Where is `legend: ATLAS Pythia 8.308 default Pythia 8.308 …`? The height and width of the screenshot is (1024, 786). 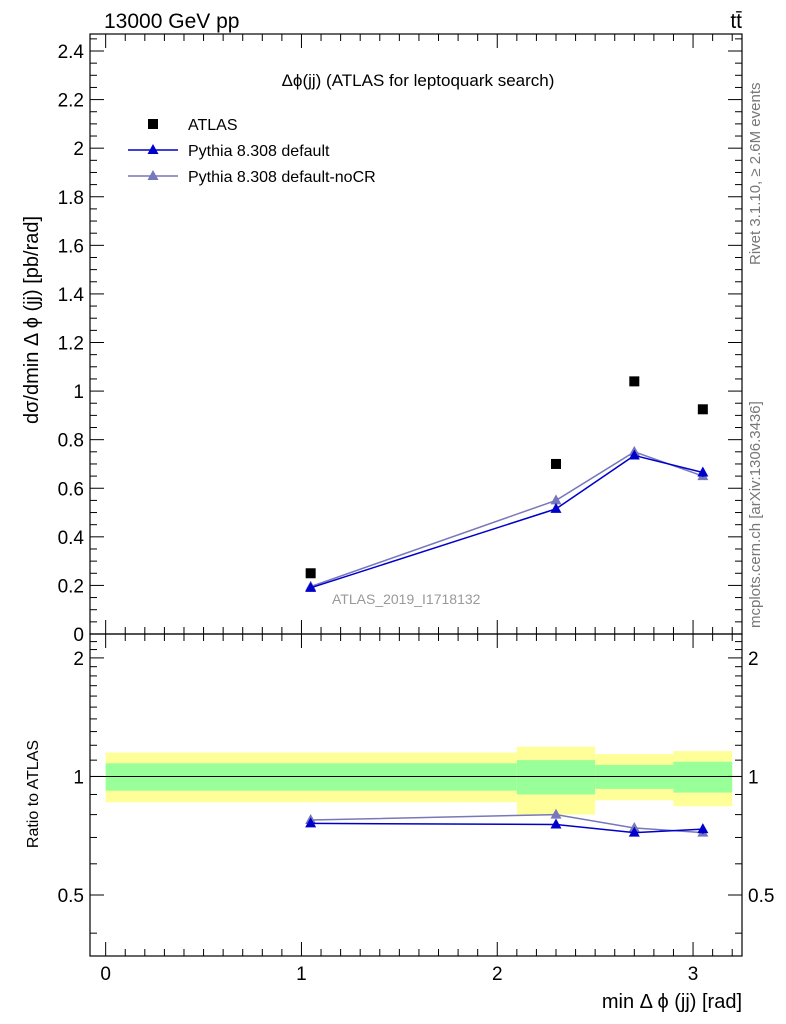 legend: ATLAS Pythia 8.308 default Pythia 8.308 … is located at coordinates (252, 151).